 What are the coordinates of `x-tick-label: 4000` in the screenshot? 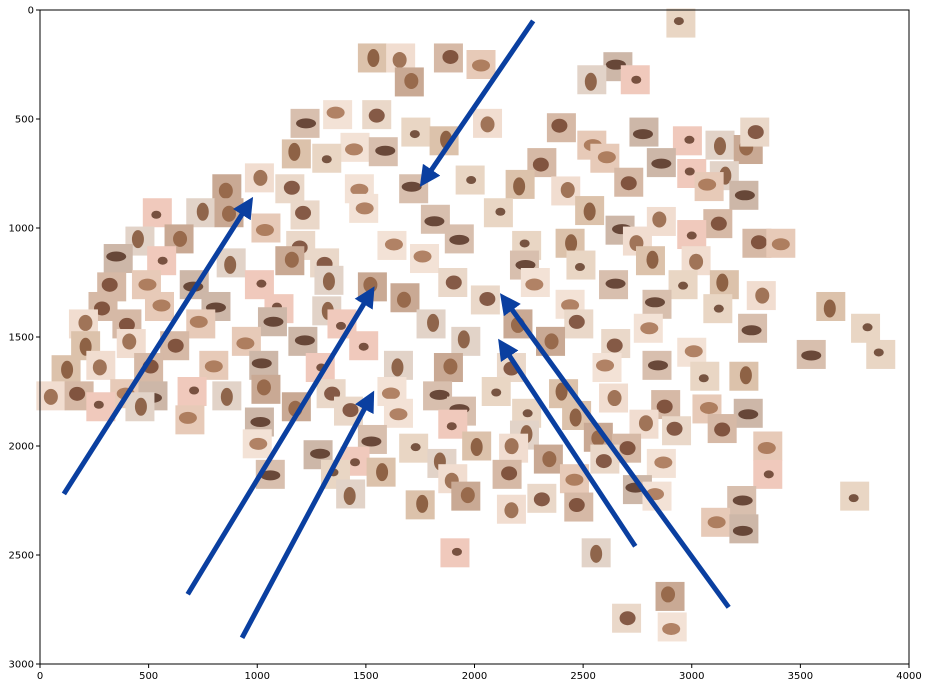 It's located at (908, 676).